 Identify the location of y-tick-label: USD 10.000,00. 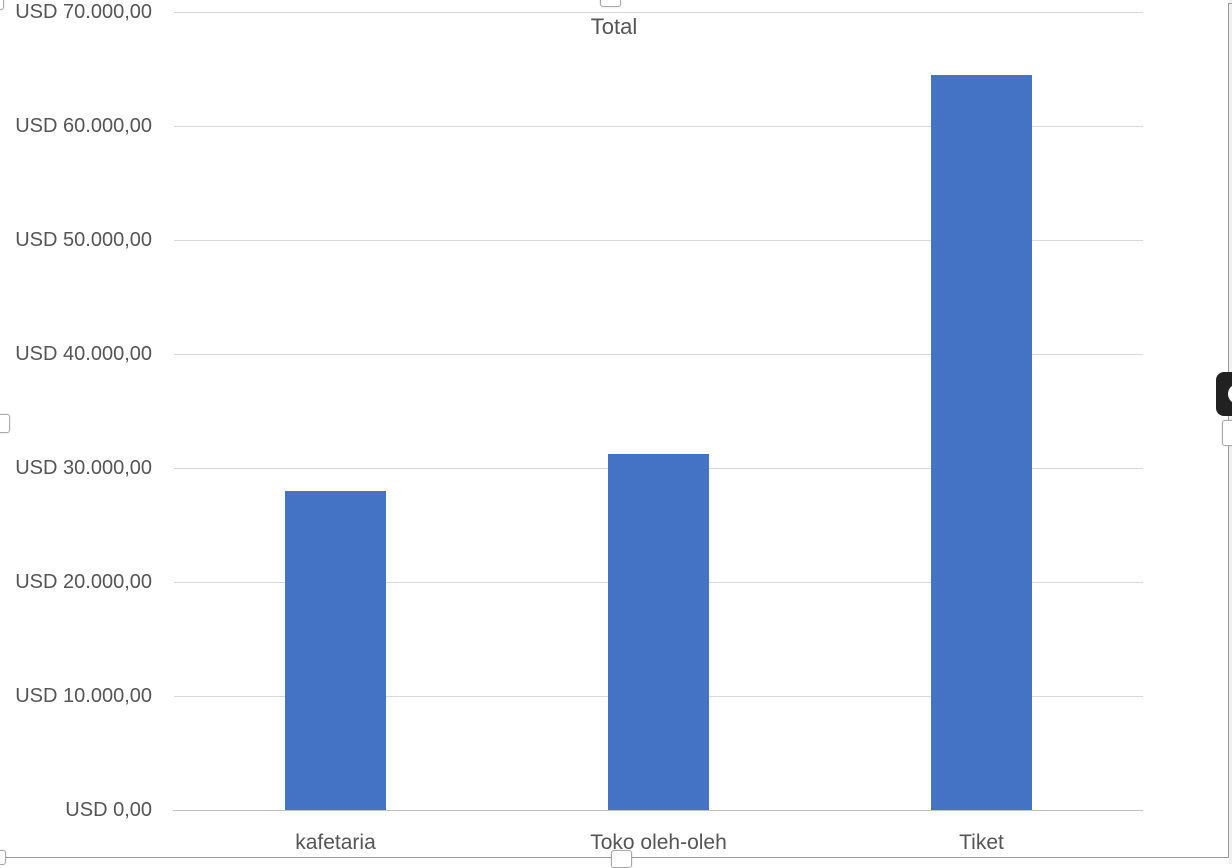
(83, 696).